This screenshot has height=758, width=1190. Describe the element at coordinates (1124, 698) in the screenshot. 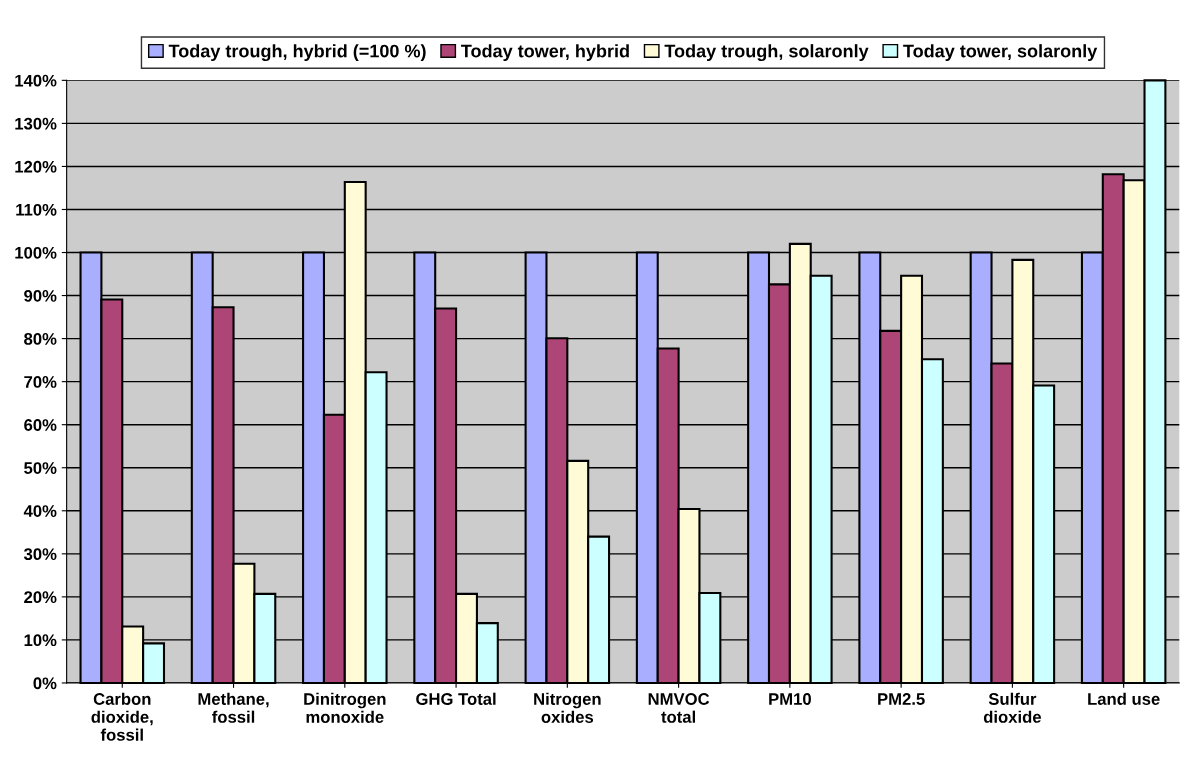

I see `x-tick-label: Land use` at that location.